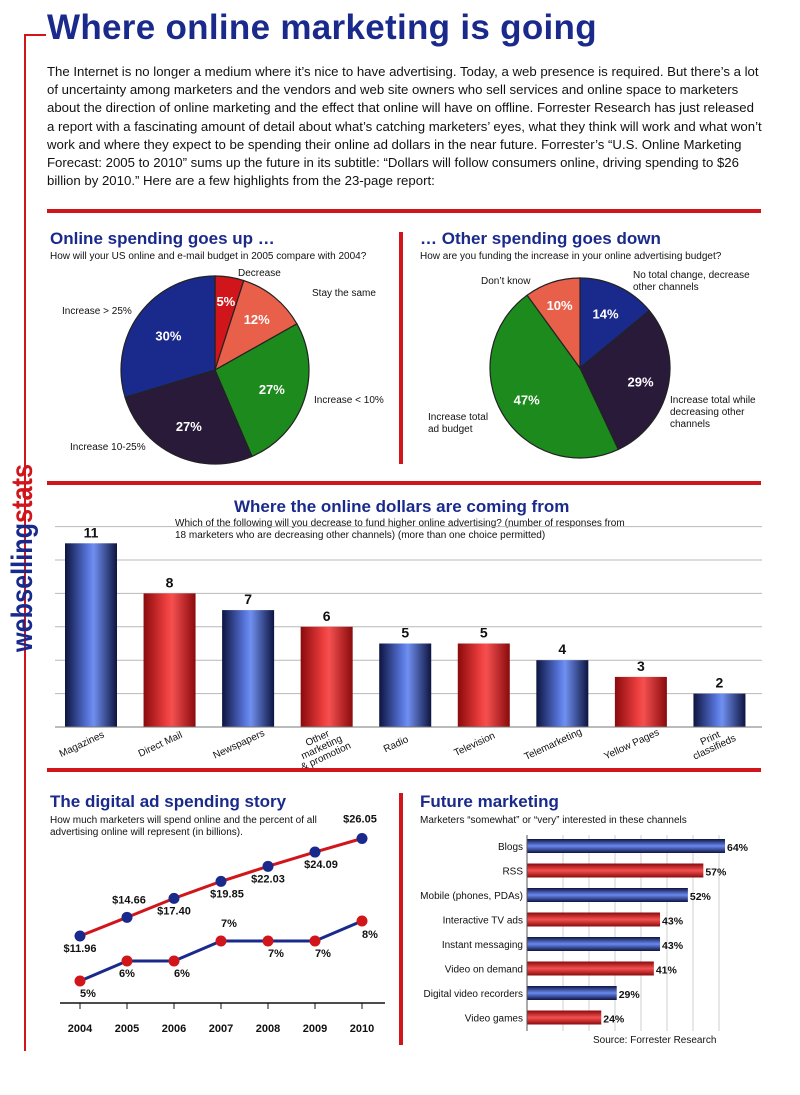 The image size is (800, 1095). I want to click on pie2-value-2: 47%, so click(527, 400).